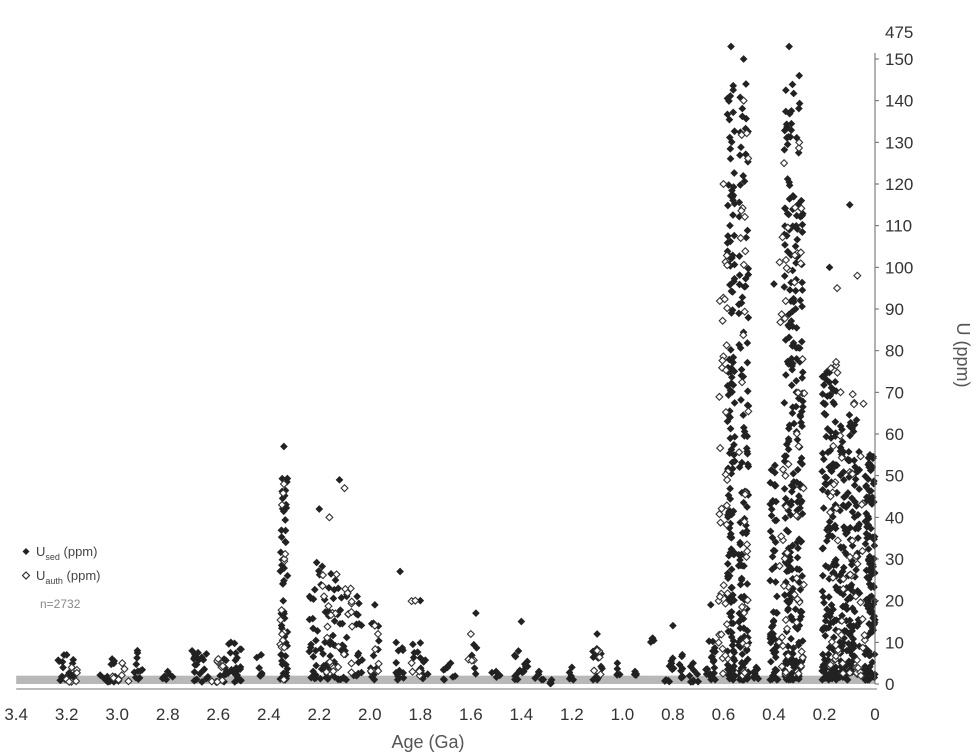  I want to click on y-tick-label: 50, so click(894, 476).